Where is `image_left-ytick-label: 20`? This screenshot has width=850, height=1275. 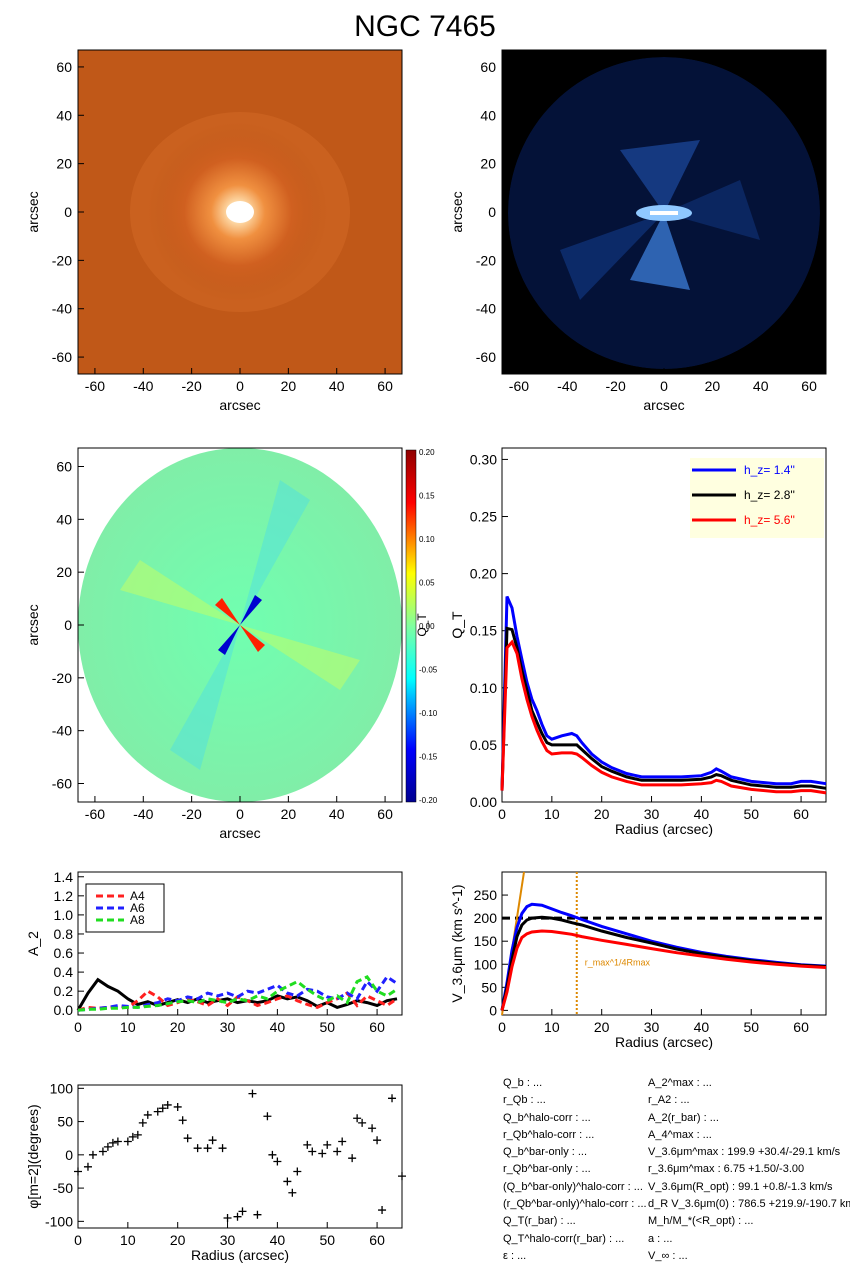
image_left-ytick-label: 20 is located at coordinates (64, 164).